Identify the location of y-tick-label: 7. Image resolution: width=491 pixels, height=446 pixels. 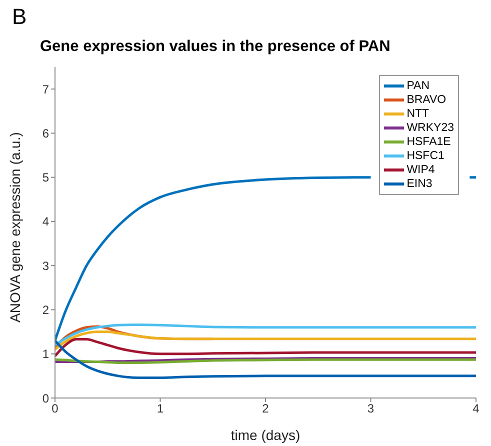
(46, 89).